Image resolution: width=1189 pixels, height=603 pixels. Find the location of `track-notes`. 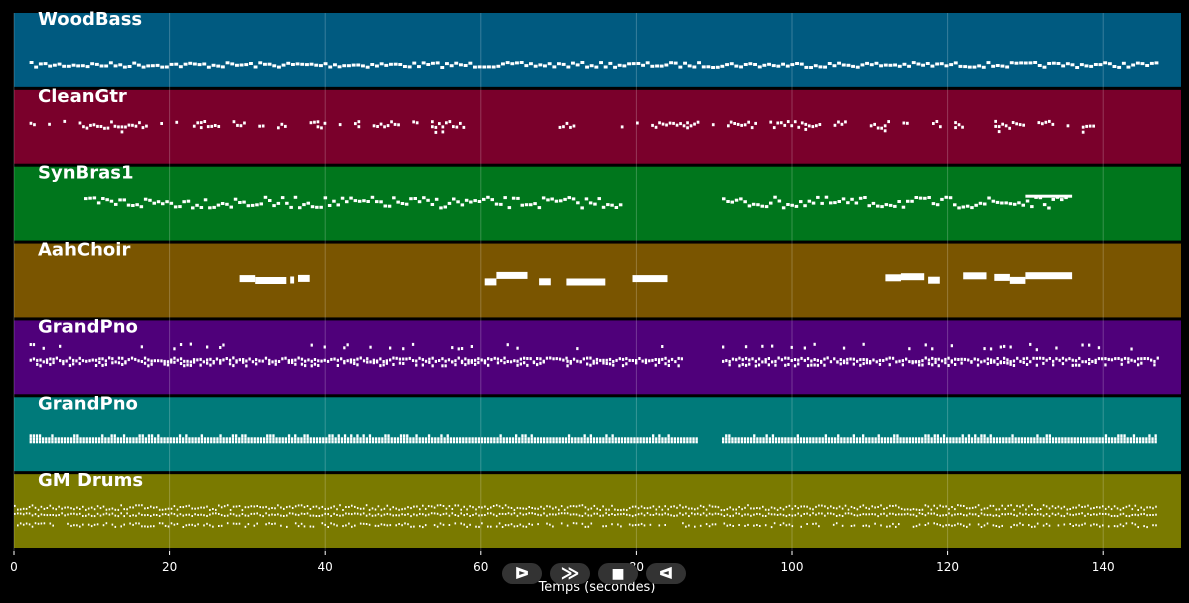

track-notes is located at coordinates (562, 126).